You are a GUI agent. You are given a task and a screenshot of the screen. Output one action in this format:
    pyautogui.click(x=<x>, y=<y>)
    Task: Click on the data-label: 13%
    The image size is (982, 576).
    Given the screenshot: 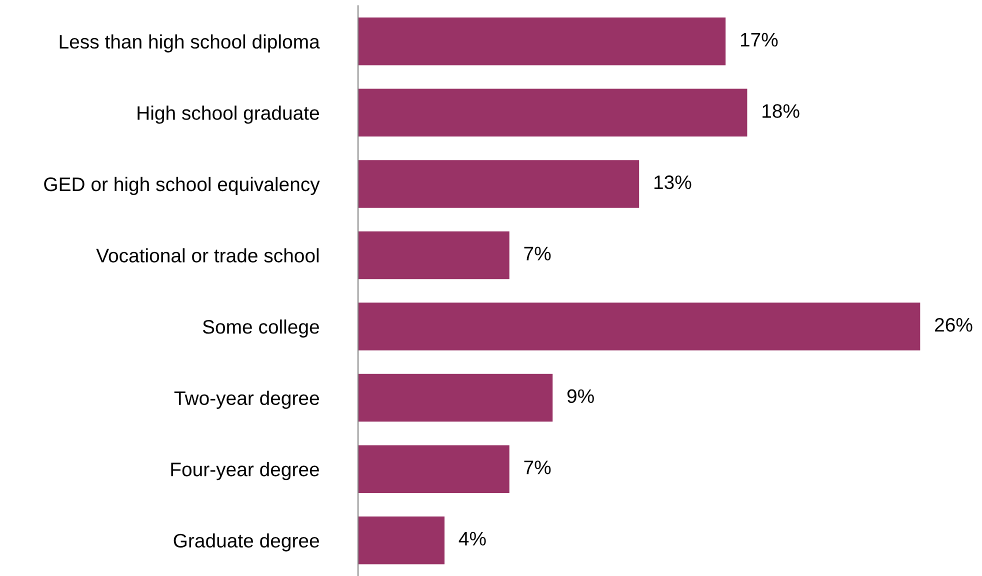 What is the action you would take?
    pyautogui.click(x=673, y=182)
    